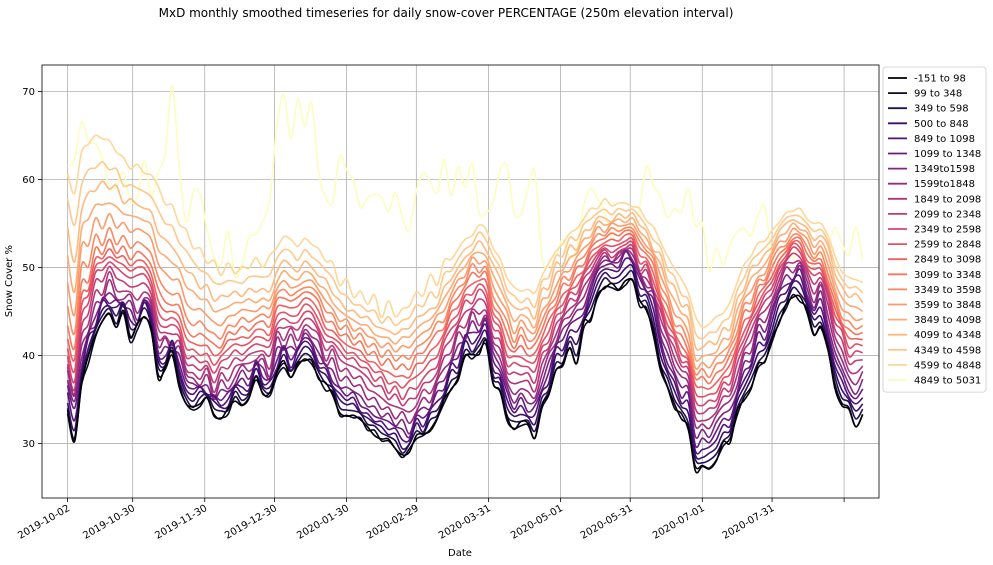 The width and height of the screenshot is (993, 565). I want to click on x-tick-label: 2020-07-01, so click(679, 522).